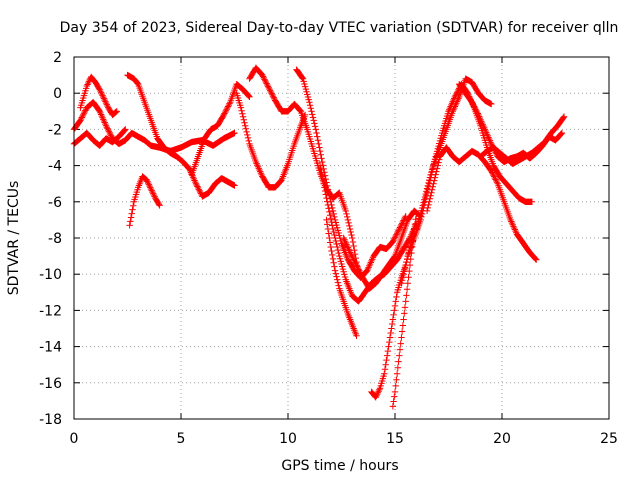  Describe the element at coordinates (50, 311) in the screenshot. I see `y-tick-label: -12` at that location.